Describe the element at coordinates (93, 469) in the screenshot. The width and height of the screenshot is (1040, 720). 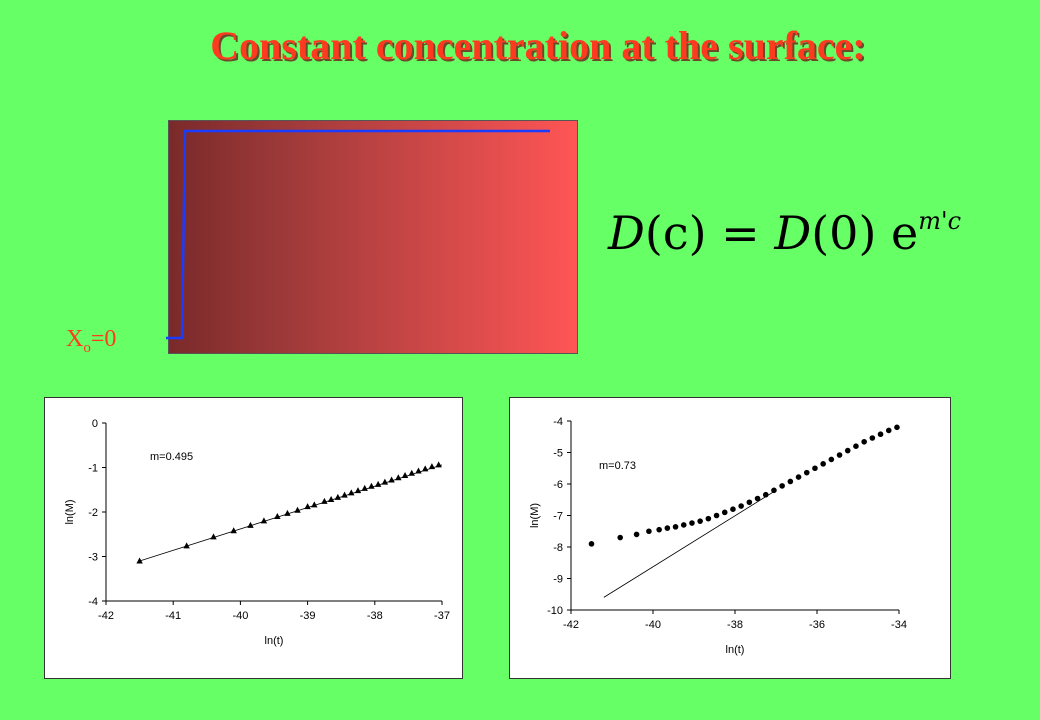
I see `y-tick-label: -1` at that location.